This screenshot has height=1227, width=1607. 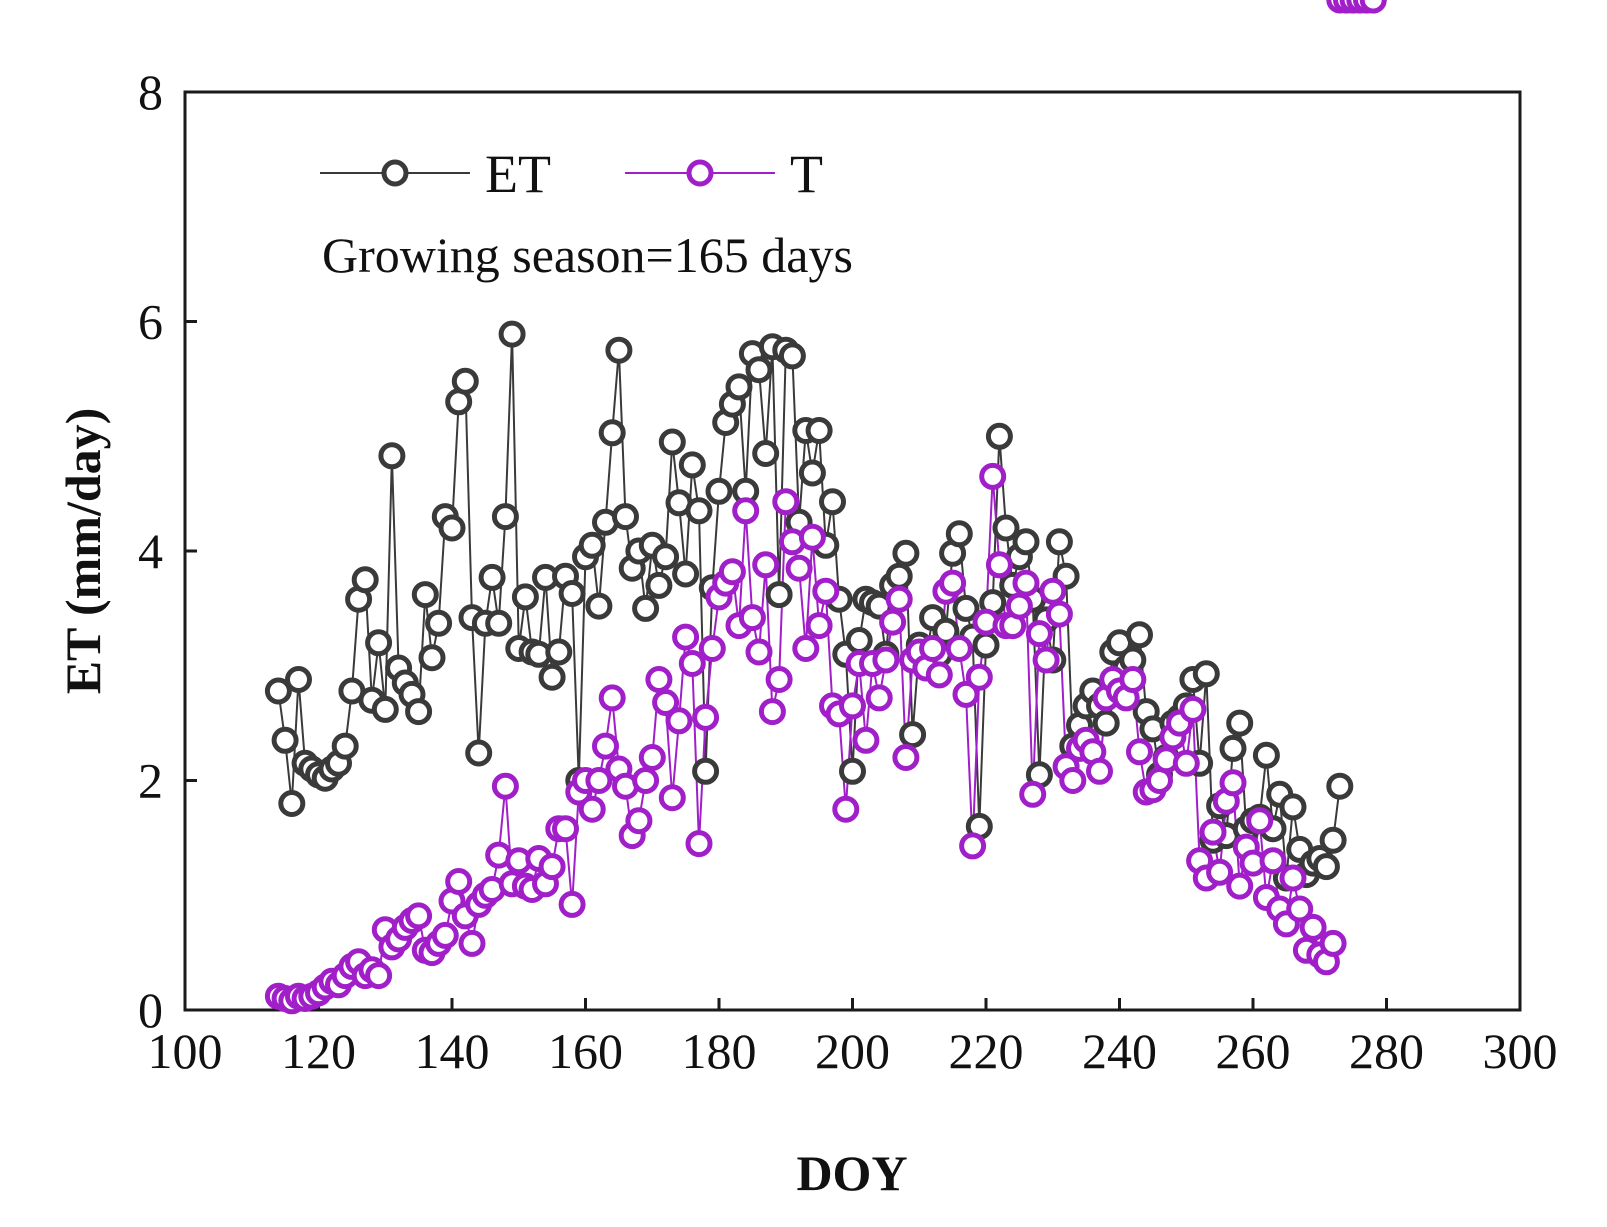 What do you see at coordinates (851, 1173) in the screenshot?
I see `x-axis-title: DOY` at bounding box center [851, 1173].